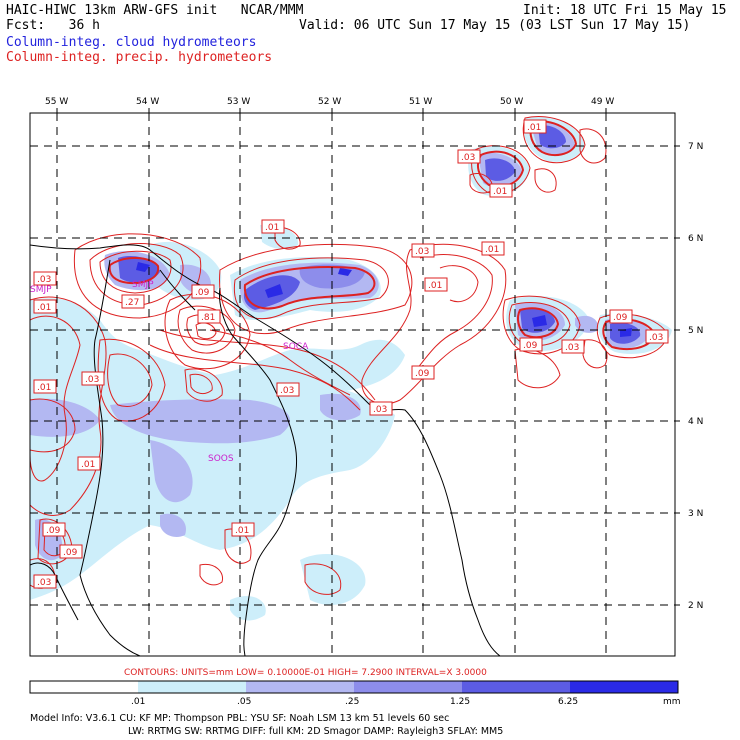  Describe the element at coordinates (244, 702) in the screenshot. I see `colorbar-tick: .05` at that location.